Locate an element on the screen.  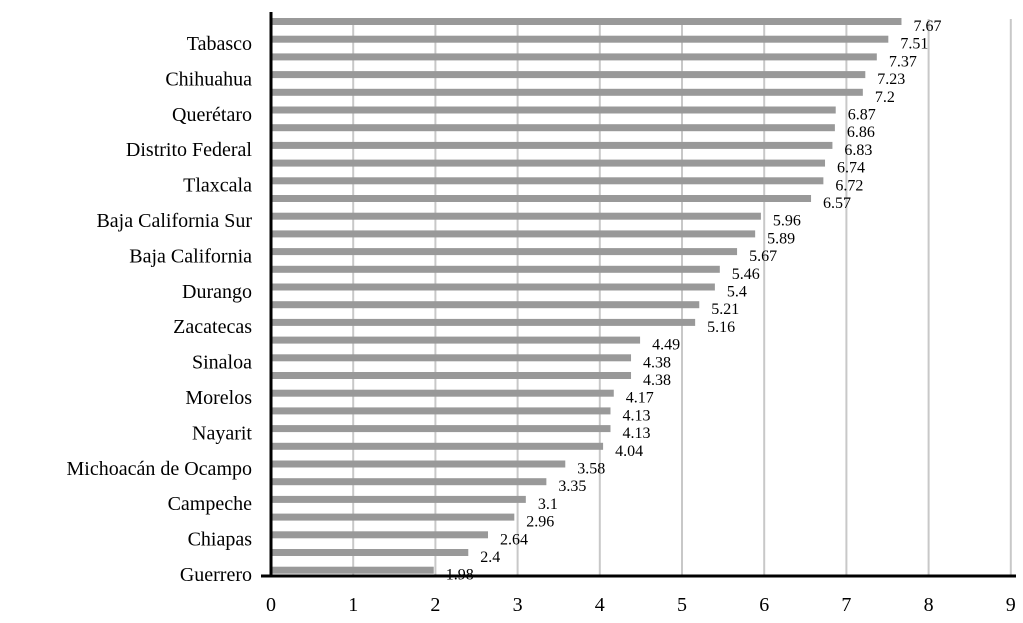
data-label: 6.83 is located at coordinates (858, 150).